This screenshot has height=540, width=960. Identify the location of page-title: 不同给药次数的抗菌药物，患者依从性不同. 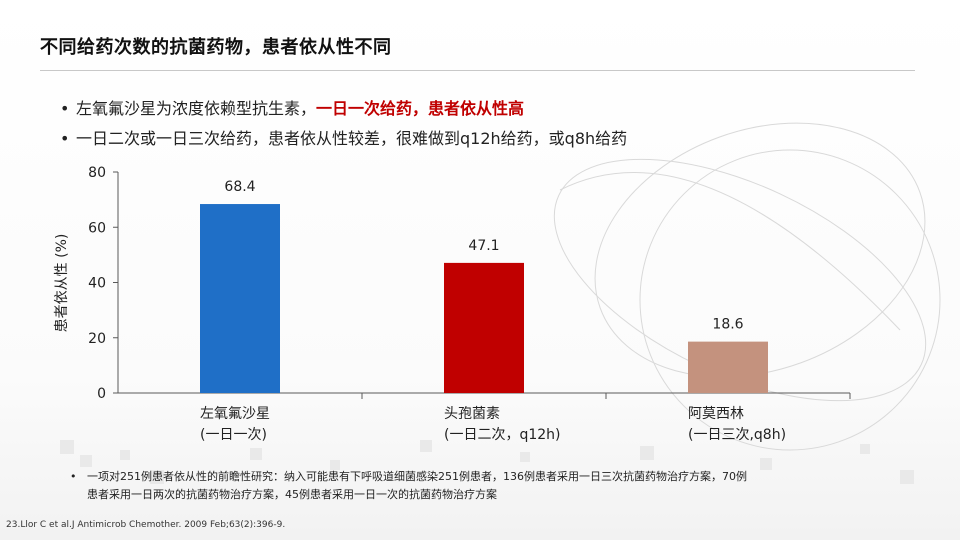
(216, 47).